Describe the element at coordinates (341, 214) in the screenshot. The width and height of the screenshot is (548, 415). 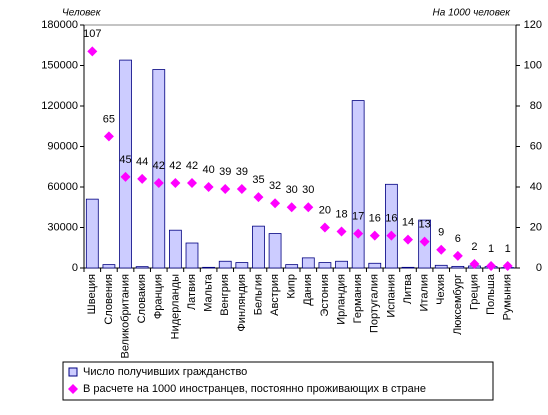
I see `data-label: 18` at that location.